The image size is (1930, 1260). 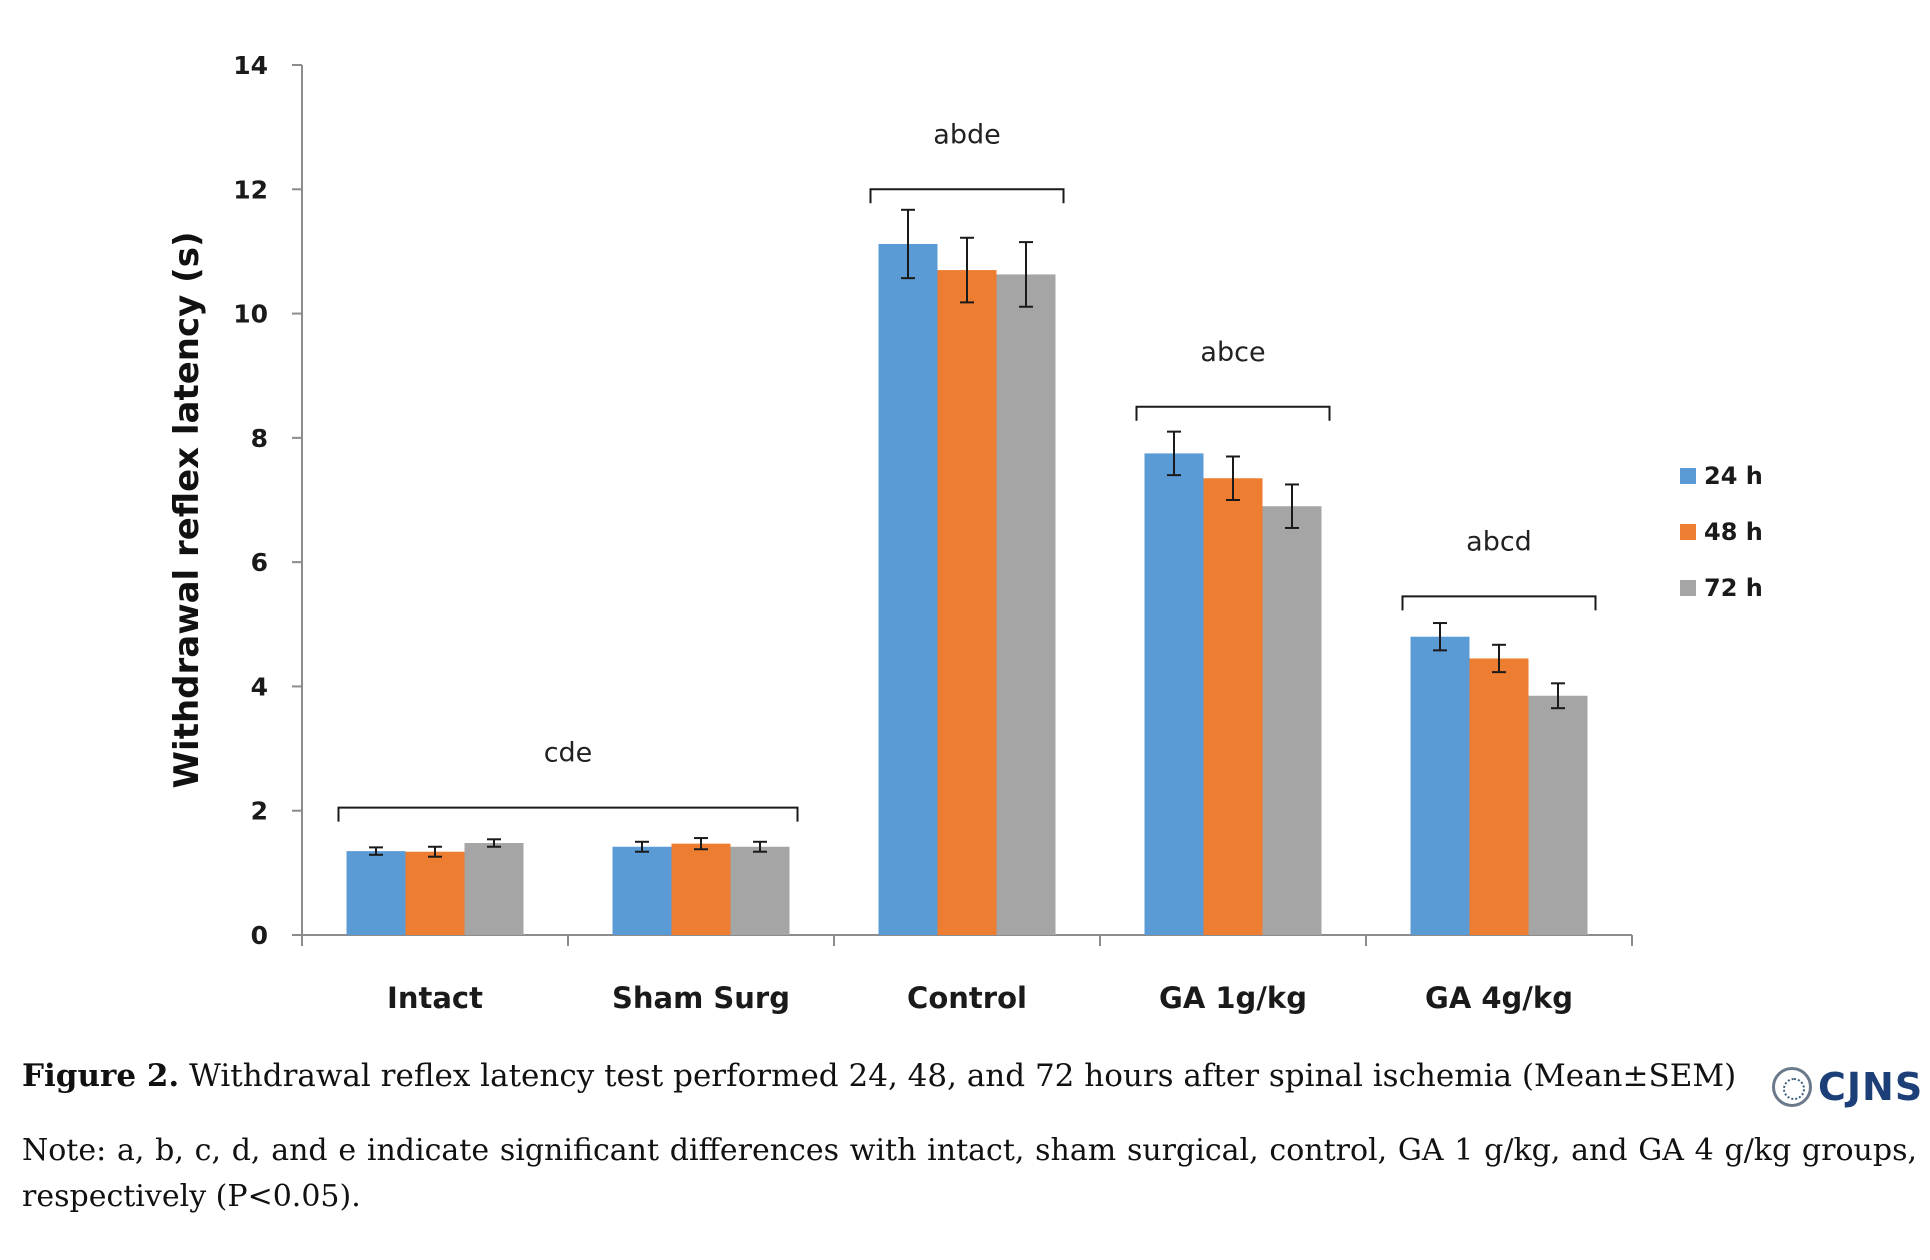 What do you see at coordinates (250, 65) in the screenshot?
I see `y-tick-label: 14` at bounding box center [250, 65].